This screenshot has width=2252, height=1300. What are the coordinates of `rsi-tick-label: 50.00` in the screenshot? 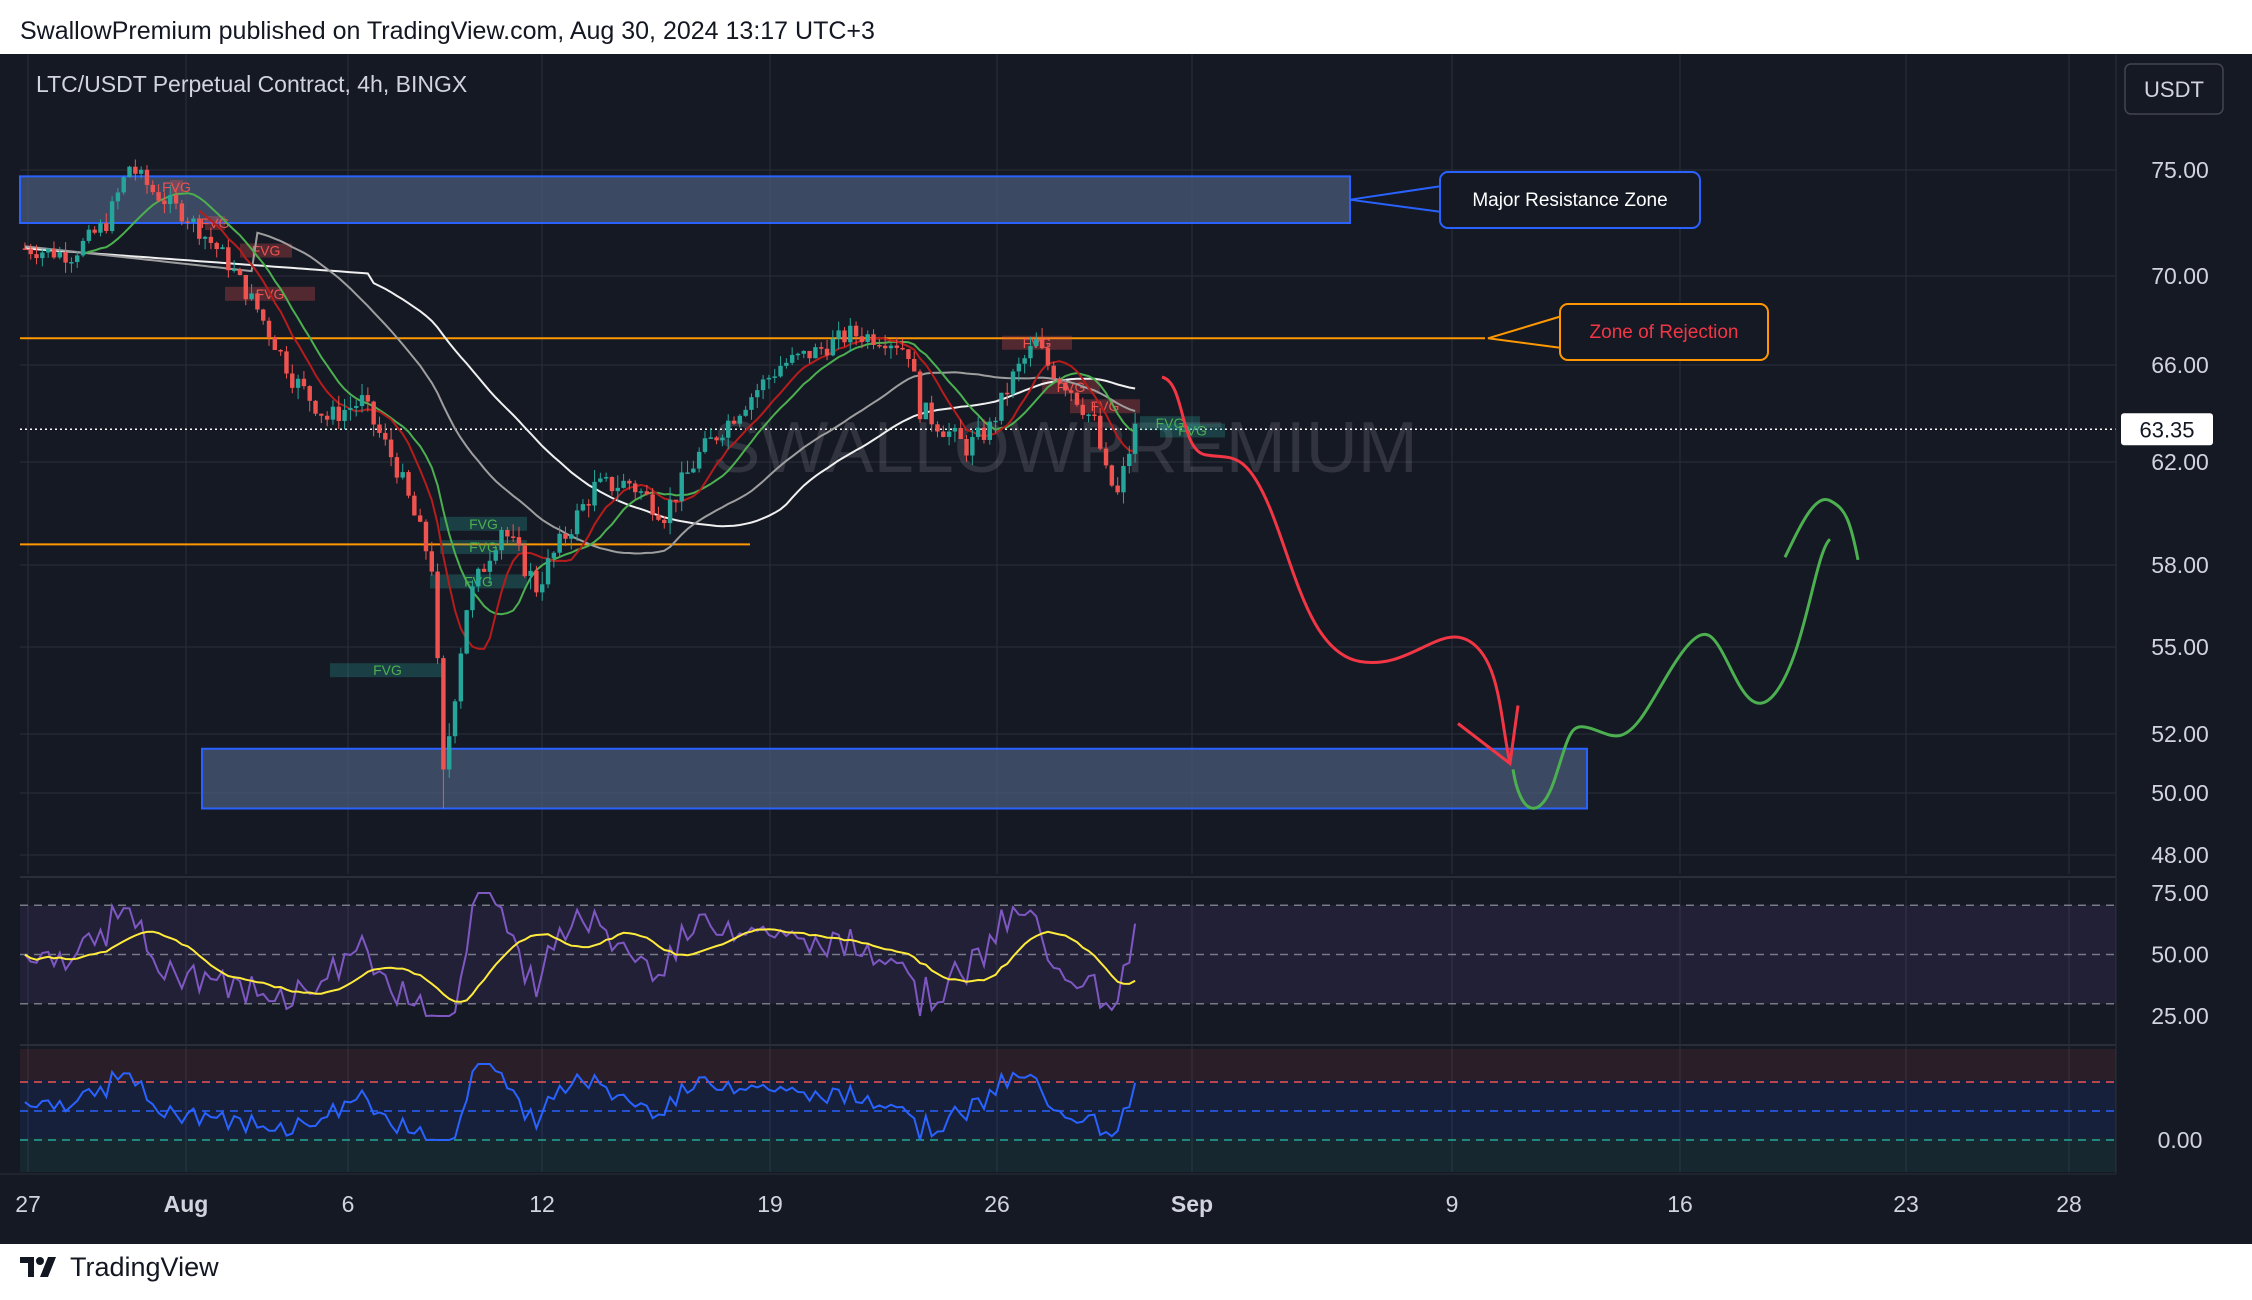 It's located at (2180, 955).